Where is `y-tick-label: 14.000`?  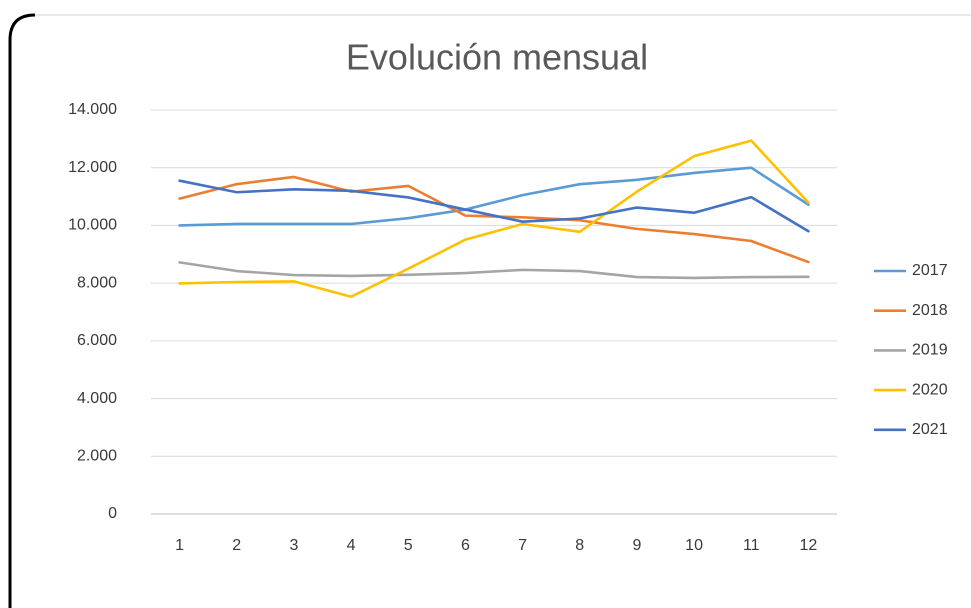
y-tick-label: 14.000 is located at coordinates (92, 109).